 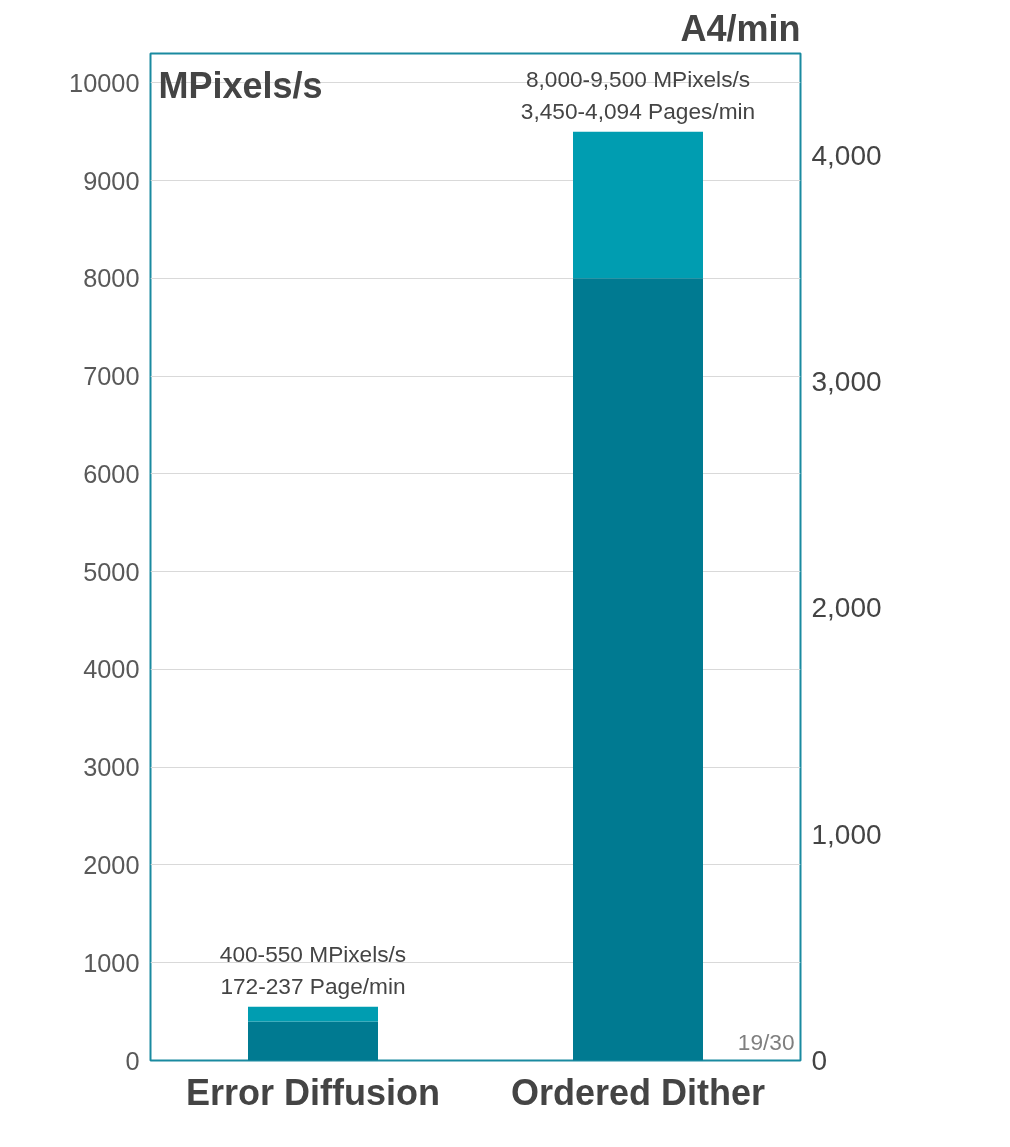 I want to click on annotation: 172-237 Page/min, so click(x=313, y=985).